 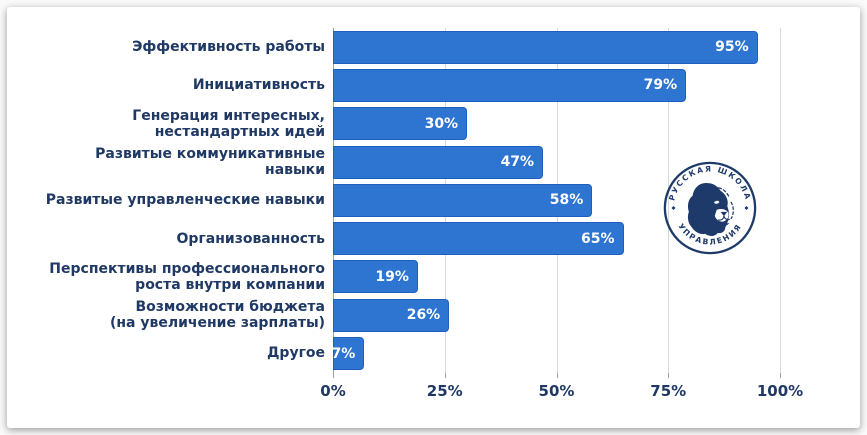 What do you see at coordinates (343, 353) in the screenshot?
I see `bar-value-label: 7%` at bounding box center [343, 353].